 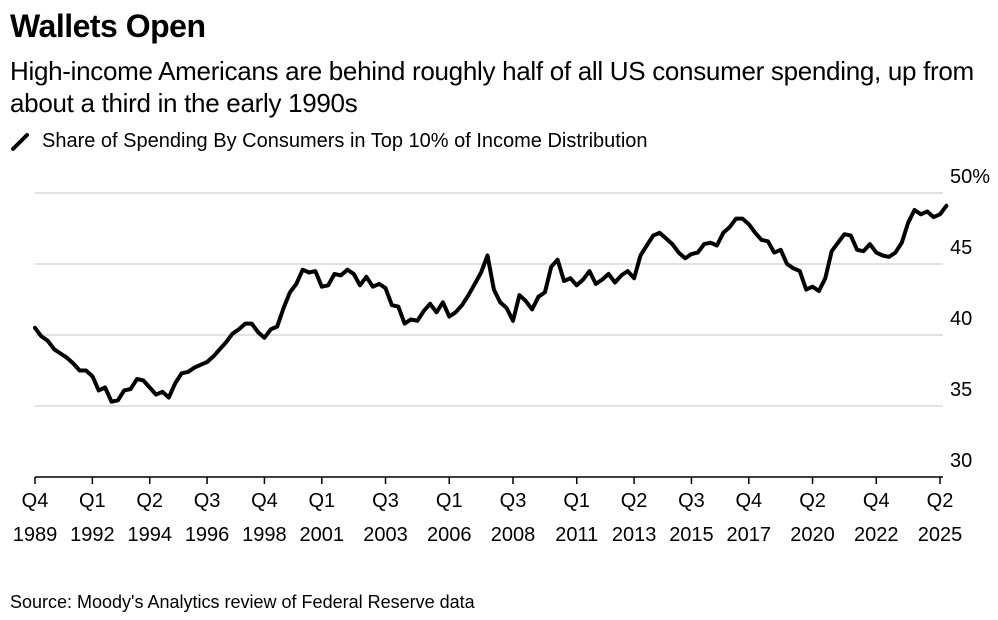 What do you see at coordinates (449, 535) in the screenshot?
I see `x-tick-year-label: 2006` at bounding box center [449, 535].